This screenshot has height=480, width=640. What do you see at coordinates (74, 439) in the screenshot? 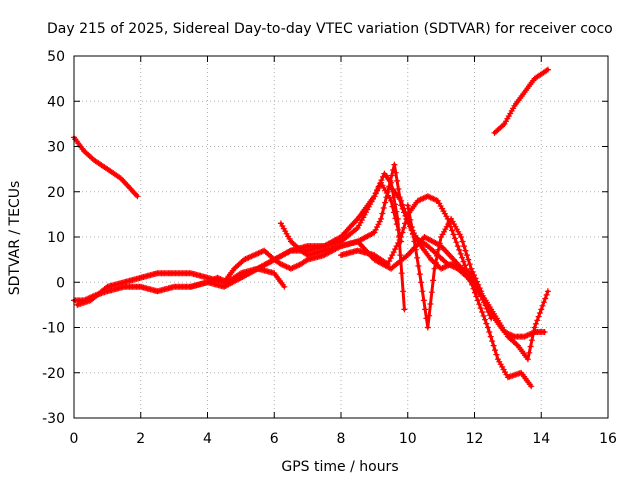
I see `x-tick-label: 0` at bounding box center [74, 439].